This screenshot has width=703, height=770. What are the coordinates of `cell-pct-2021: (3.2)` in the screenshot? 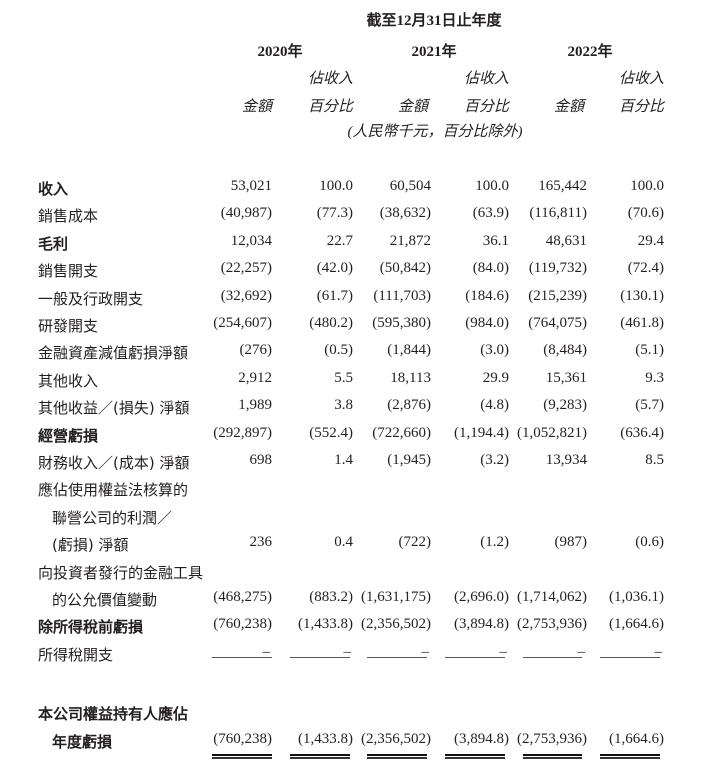 It's located at (494, 460).